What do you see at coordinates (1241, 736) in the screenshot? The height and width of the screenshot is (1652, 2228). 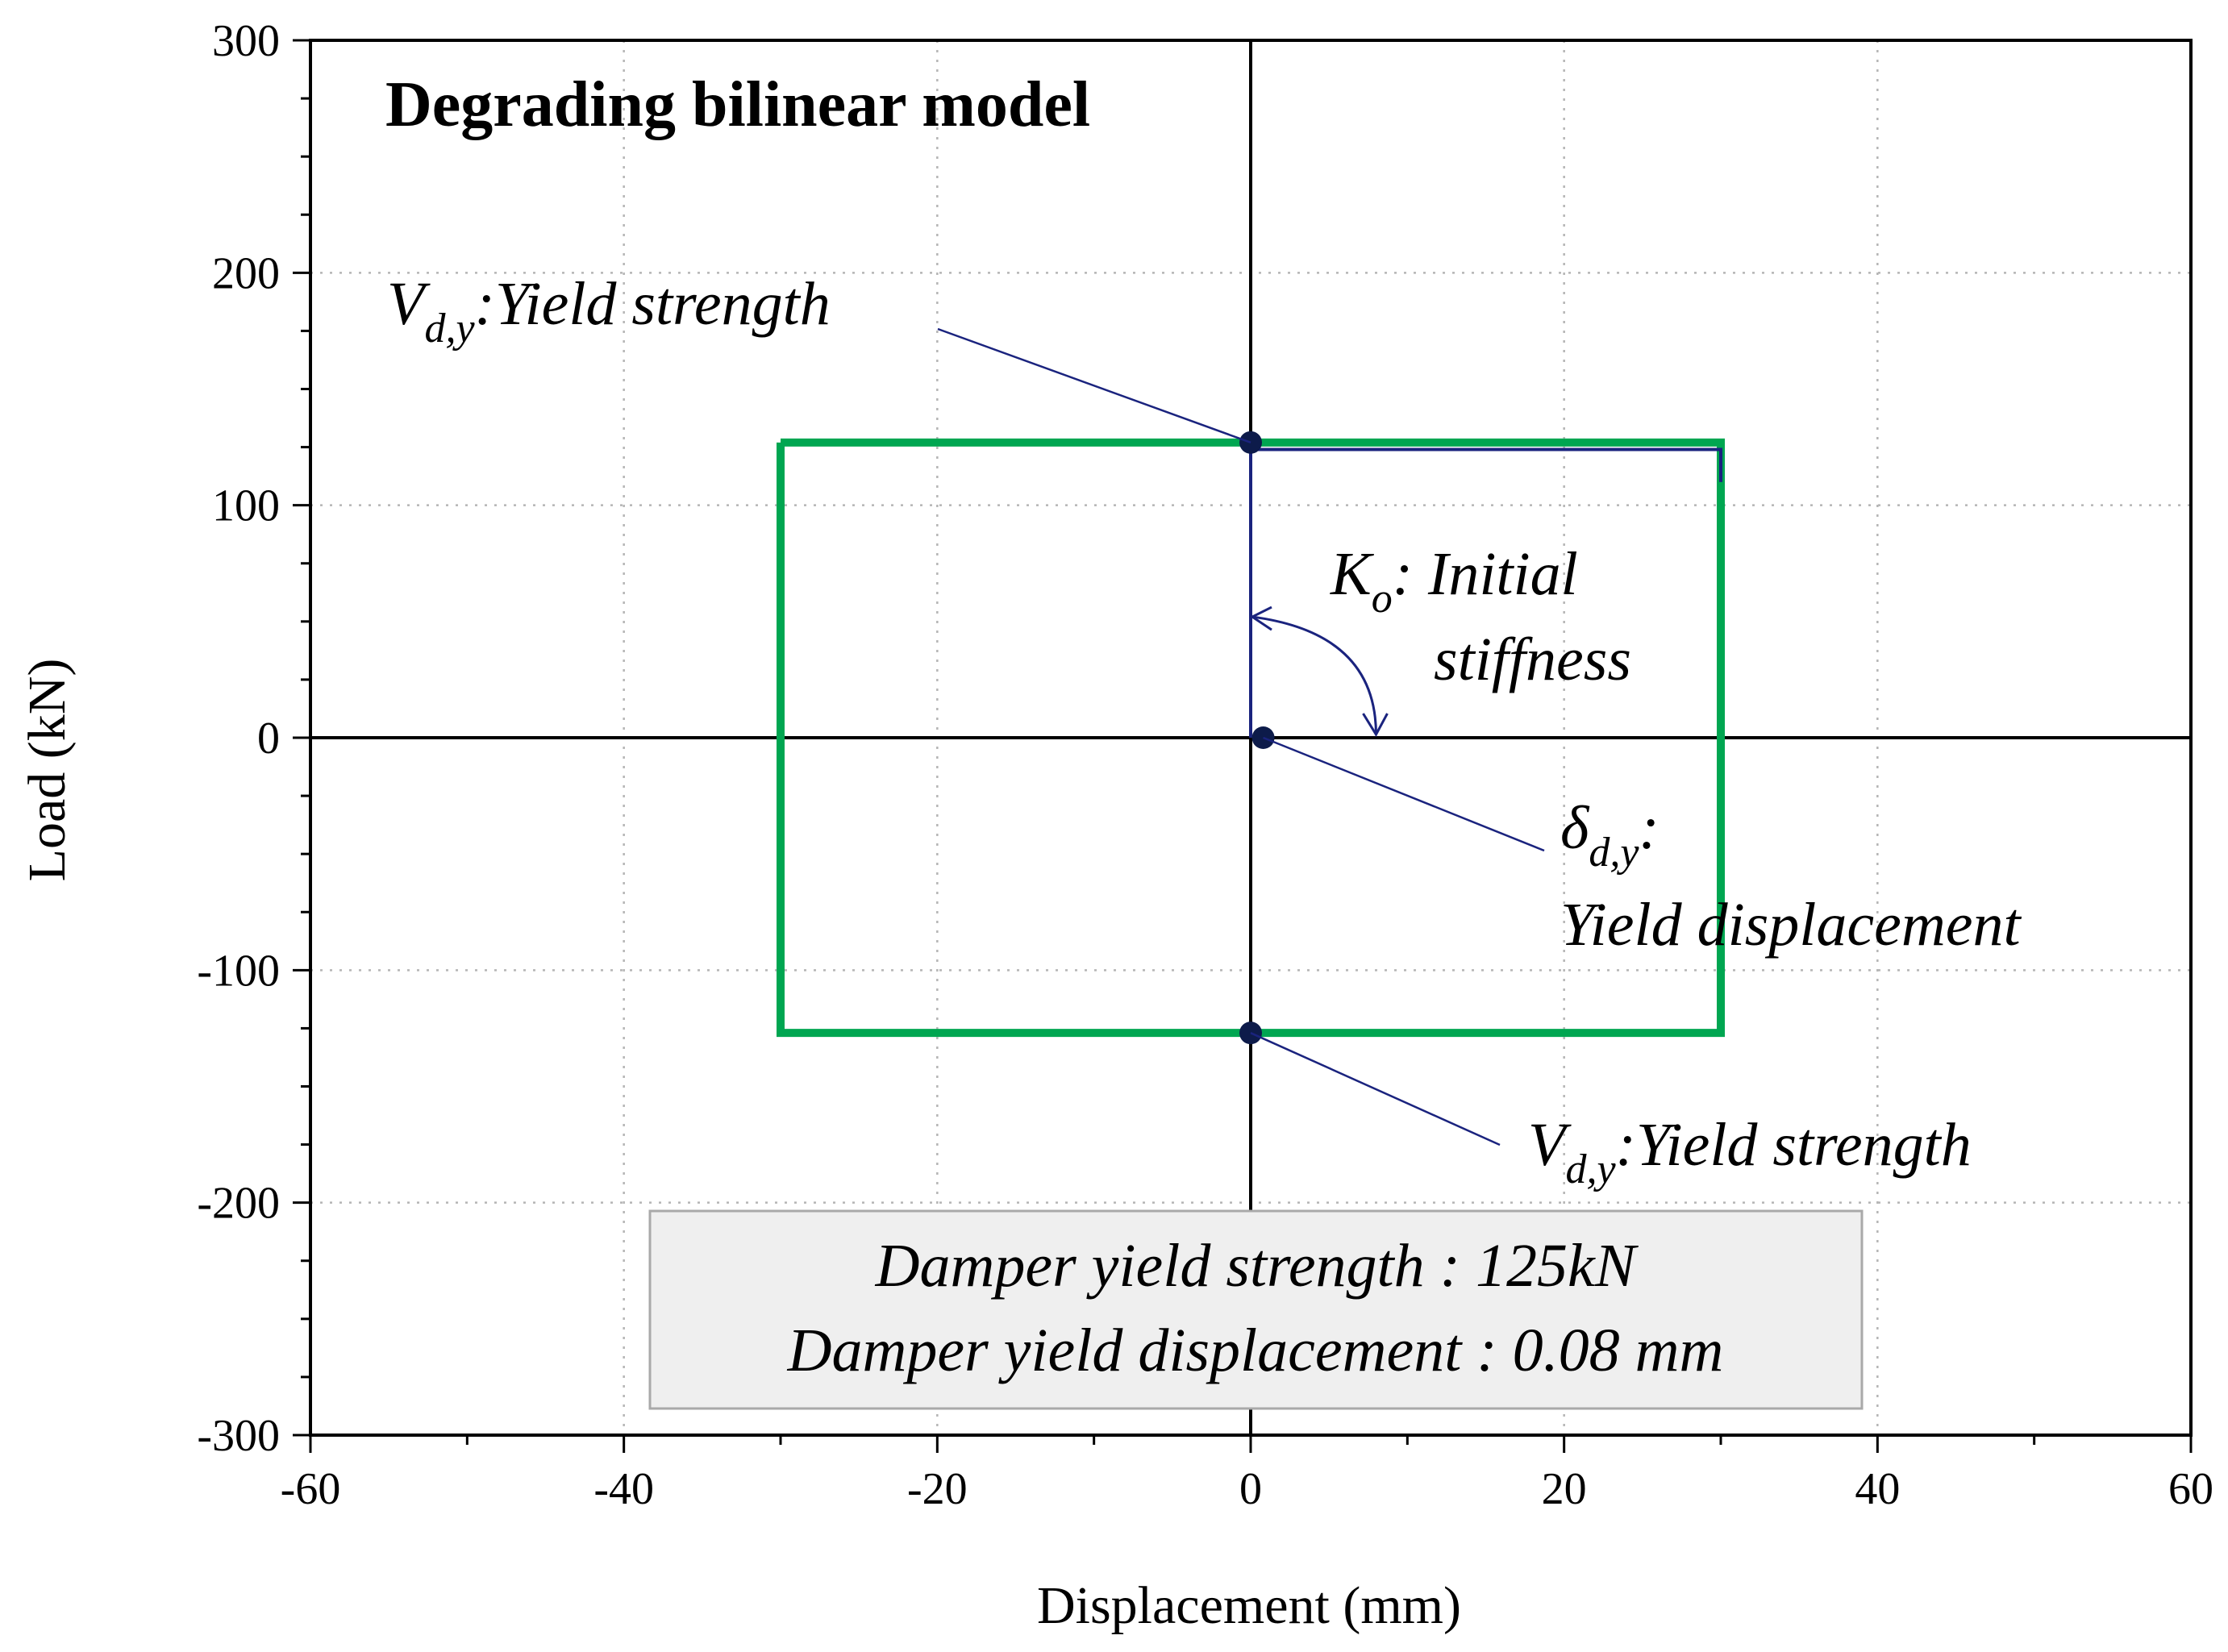 I see `annotation-leaders` at bounding box center [1241, 736].